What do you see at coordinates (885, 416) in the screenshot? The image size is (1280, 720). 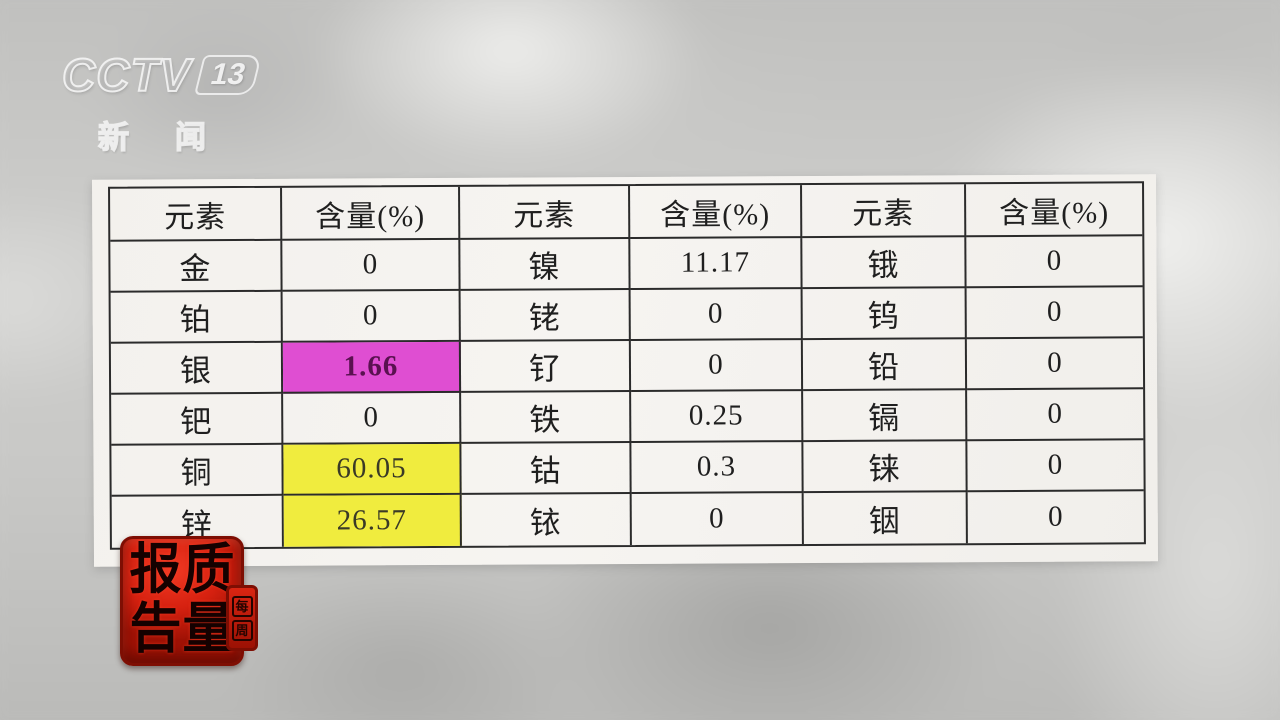 I see `element-cell: 镉` at bounding box center [885, 416].